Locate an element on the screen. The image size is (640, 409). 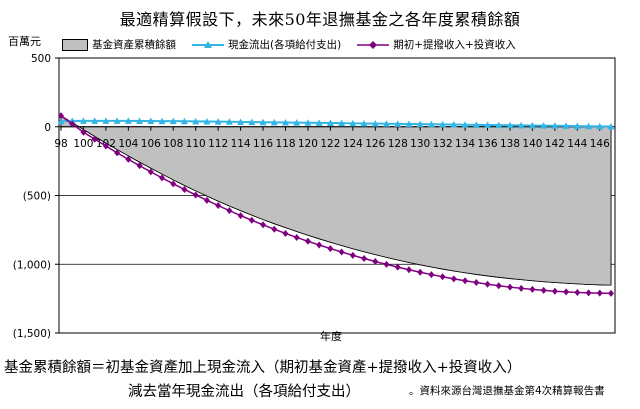
y-tick-label-4: (1,500) is located at coordinates (32, 334).